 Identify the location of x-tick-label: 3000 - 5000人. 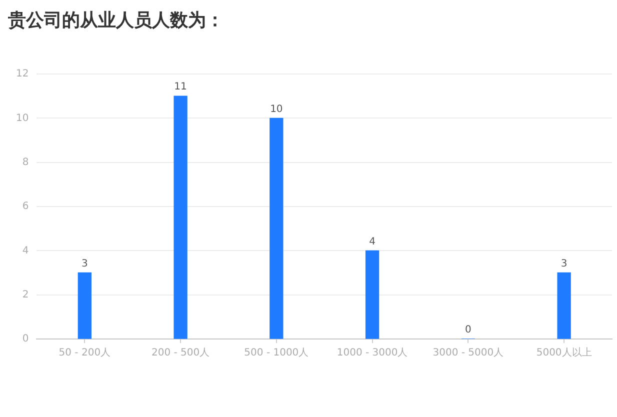
(468, 353).